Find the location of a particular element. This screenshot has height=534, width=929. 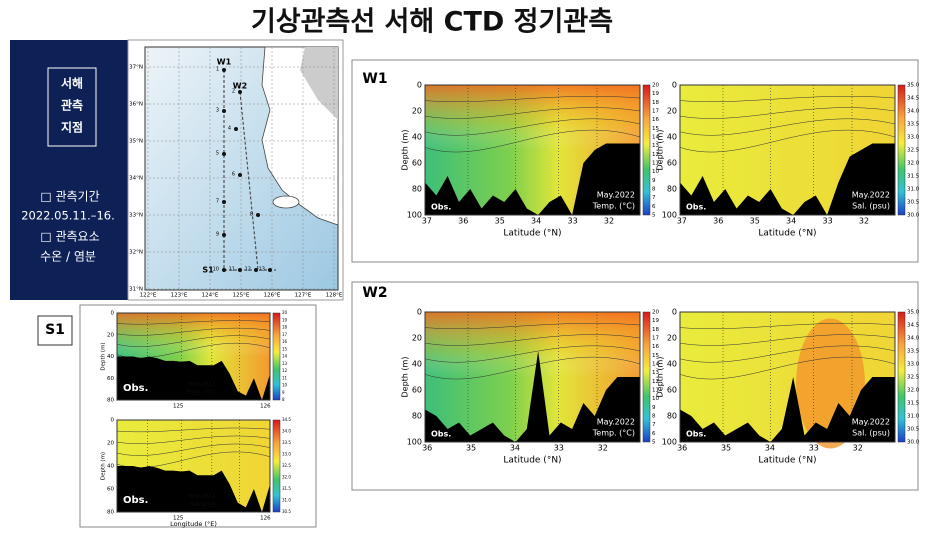

colorbar-label: 13 is located at coordinates (285, 363).